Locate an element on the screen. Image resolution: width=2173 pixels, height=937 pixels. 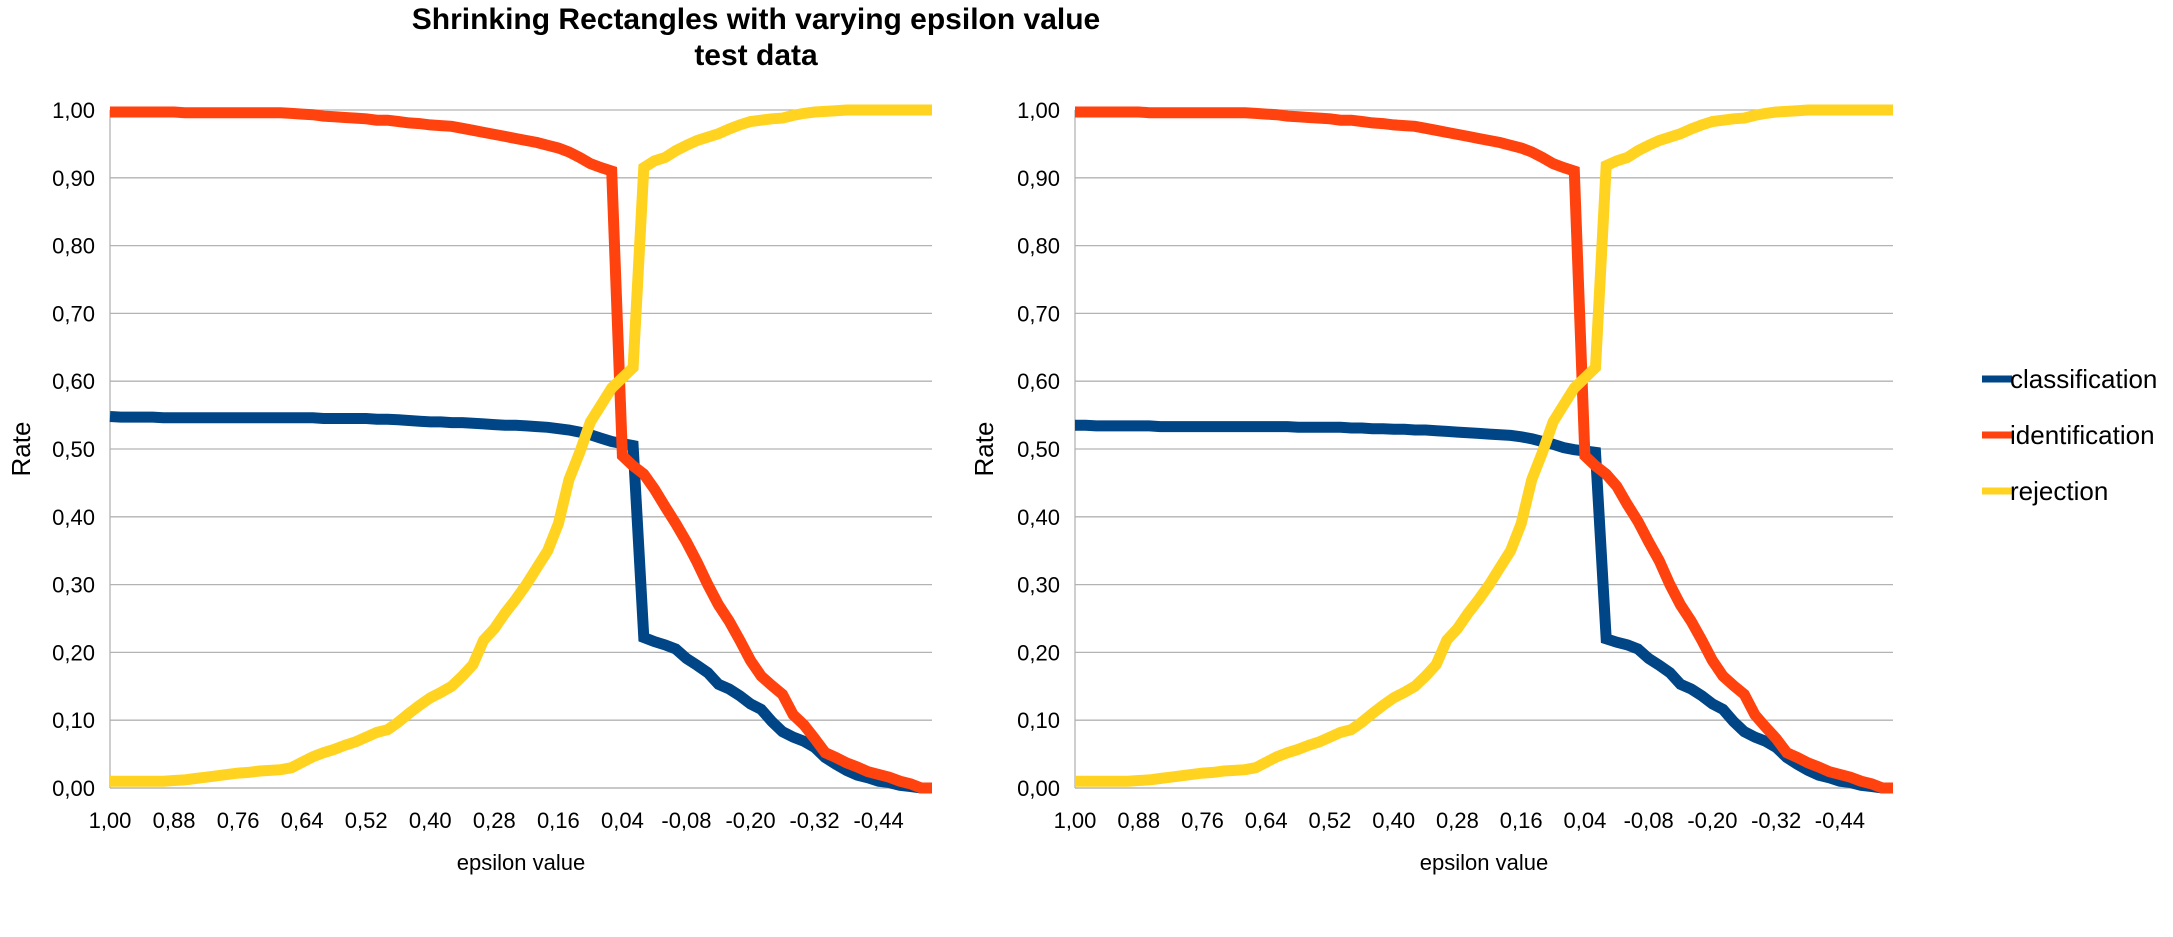
legend-label-identification: identification is located at coordinates (2082, 435).